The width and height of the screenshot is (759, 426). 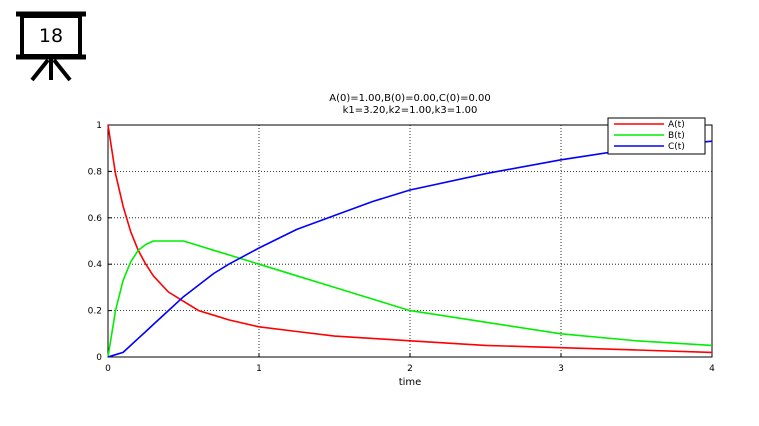 I want to click on chart-title-line-2: k1=3.20,k2=1.00,k3=1.00, so click(x=410, y=110).